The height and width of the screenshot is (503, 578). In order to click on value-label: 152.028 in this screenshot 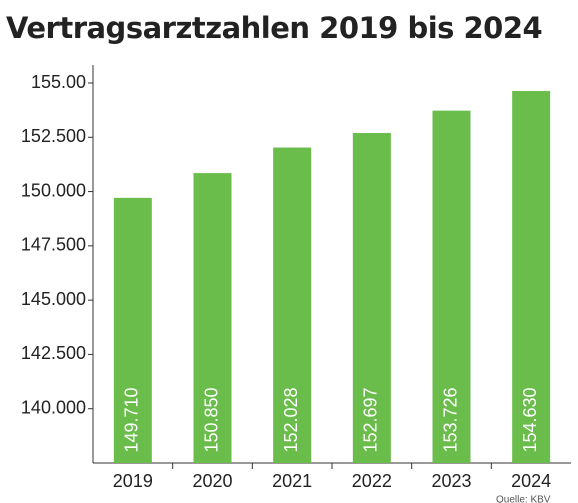, I will do `click(291, 419)`.